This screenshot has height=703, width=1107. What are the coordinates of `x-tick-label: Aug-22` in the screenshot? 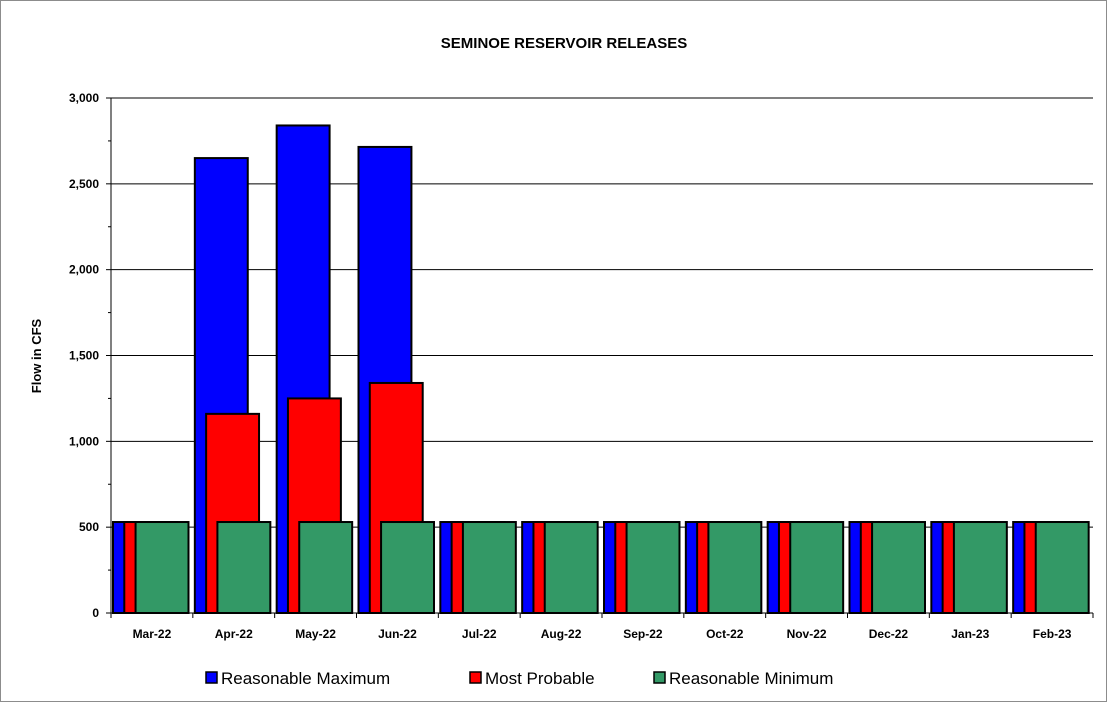 It's located at (561, 634).